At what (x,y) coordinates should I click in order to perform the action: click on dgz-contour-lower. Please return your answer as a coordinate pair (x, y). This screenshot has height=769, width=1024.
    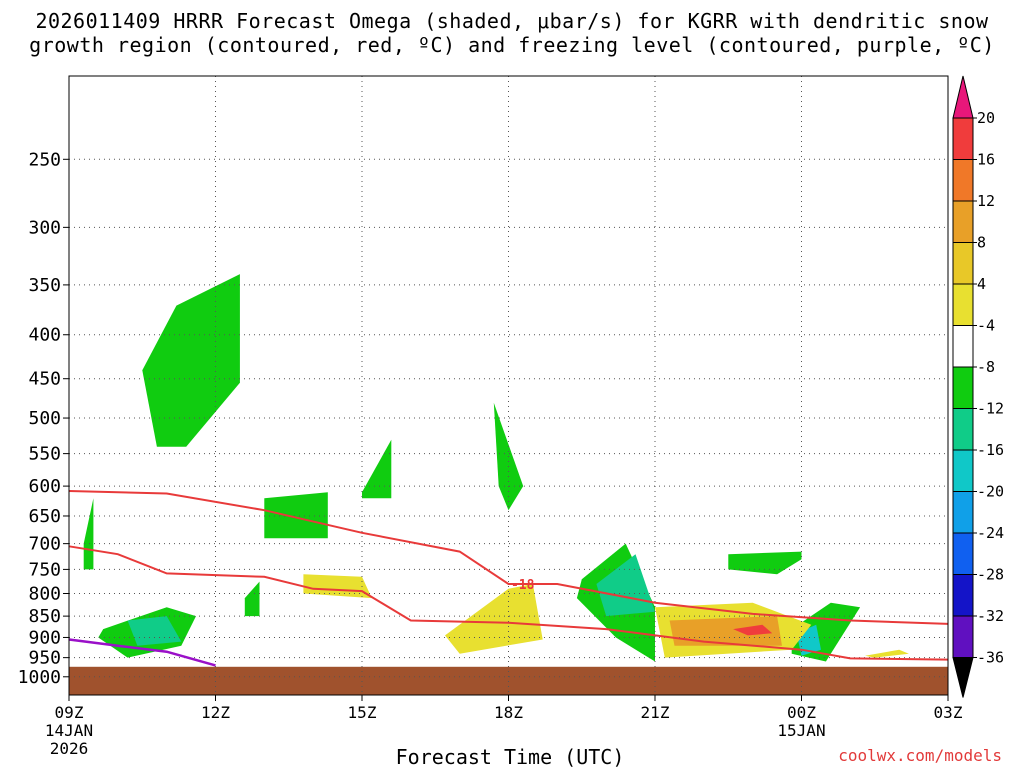
    Looking at the image, I should click on (508, 603).